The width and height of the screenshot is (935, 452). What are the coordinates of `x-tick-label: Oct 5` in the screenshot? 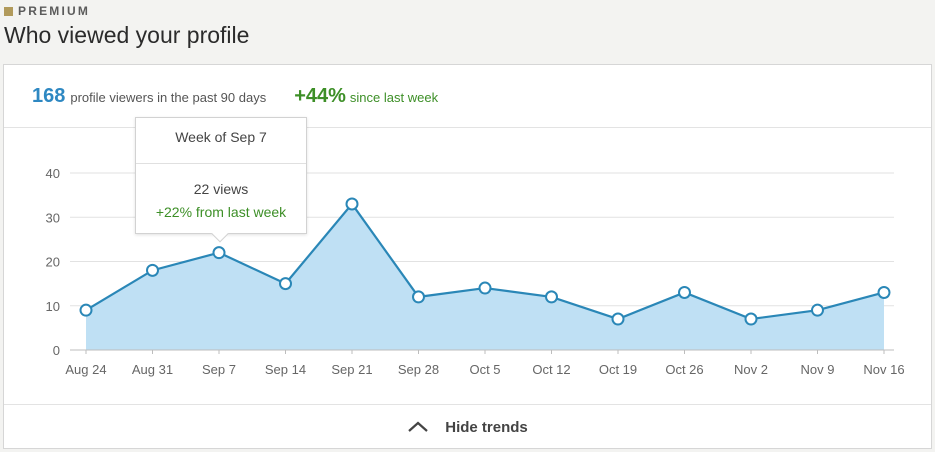 It's located at (484, 369).